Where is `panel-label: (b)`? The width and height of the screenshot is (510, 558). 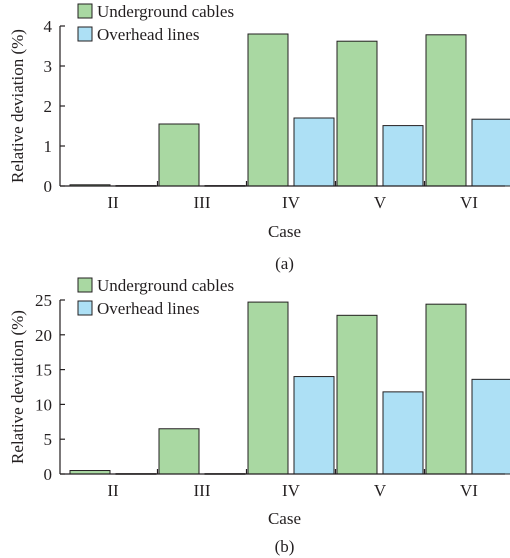
panel-label: (b) is located at coordinates (285, 546).